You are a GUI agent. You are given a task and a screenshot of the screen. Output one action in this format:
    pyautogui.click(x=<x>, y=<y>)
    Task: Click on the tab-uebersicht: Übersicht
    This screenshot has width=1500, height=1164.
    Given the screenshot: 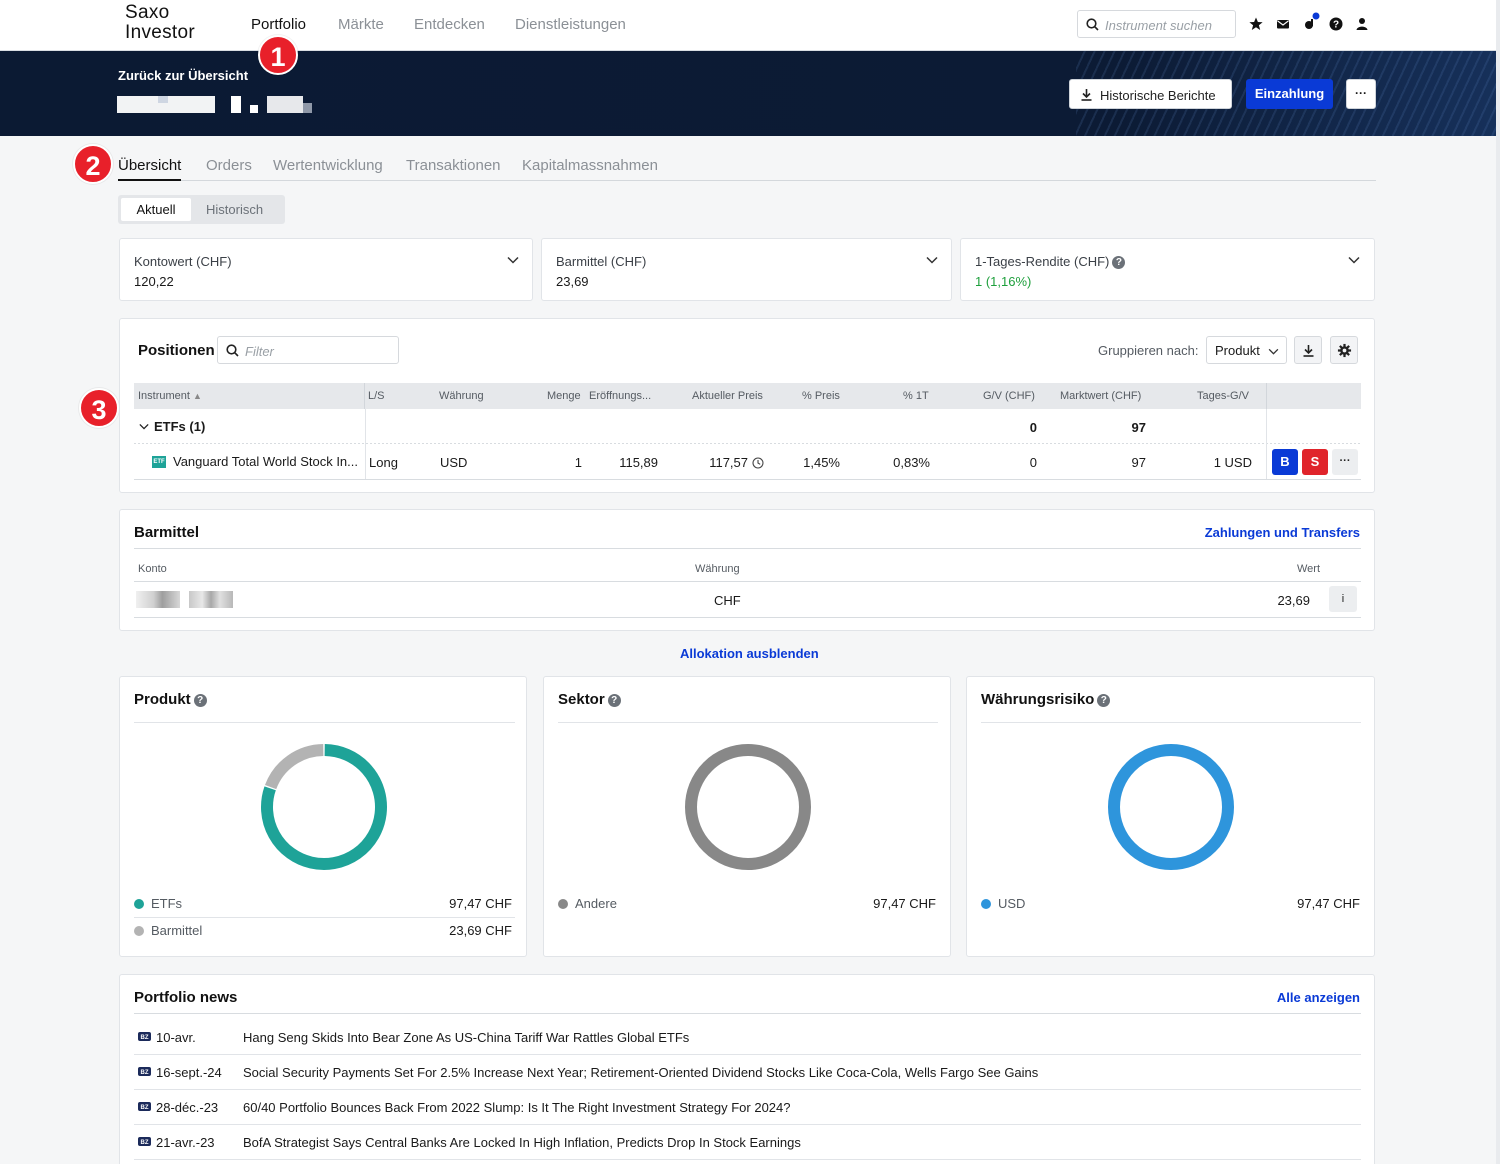 What is the action you would take?
    pyautogui.click(x=150, y=169)
    